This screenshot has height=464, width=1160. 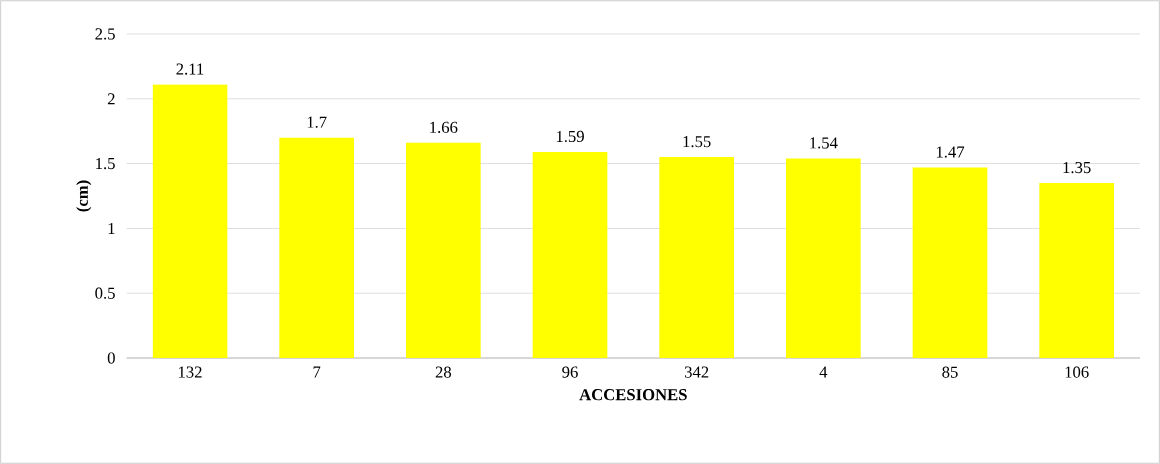 I want to click on y-tick-label: 2, so click(x=111, y=99).